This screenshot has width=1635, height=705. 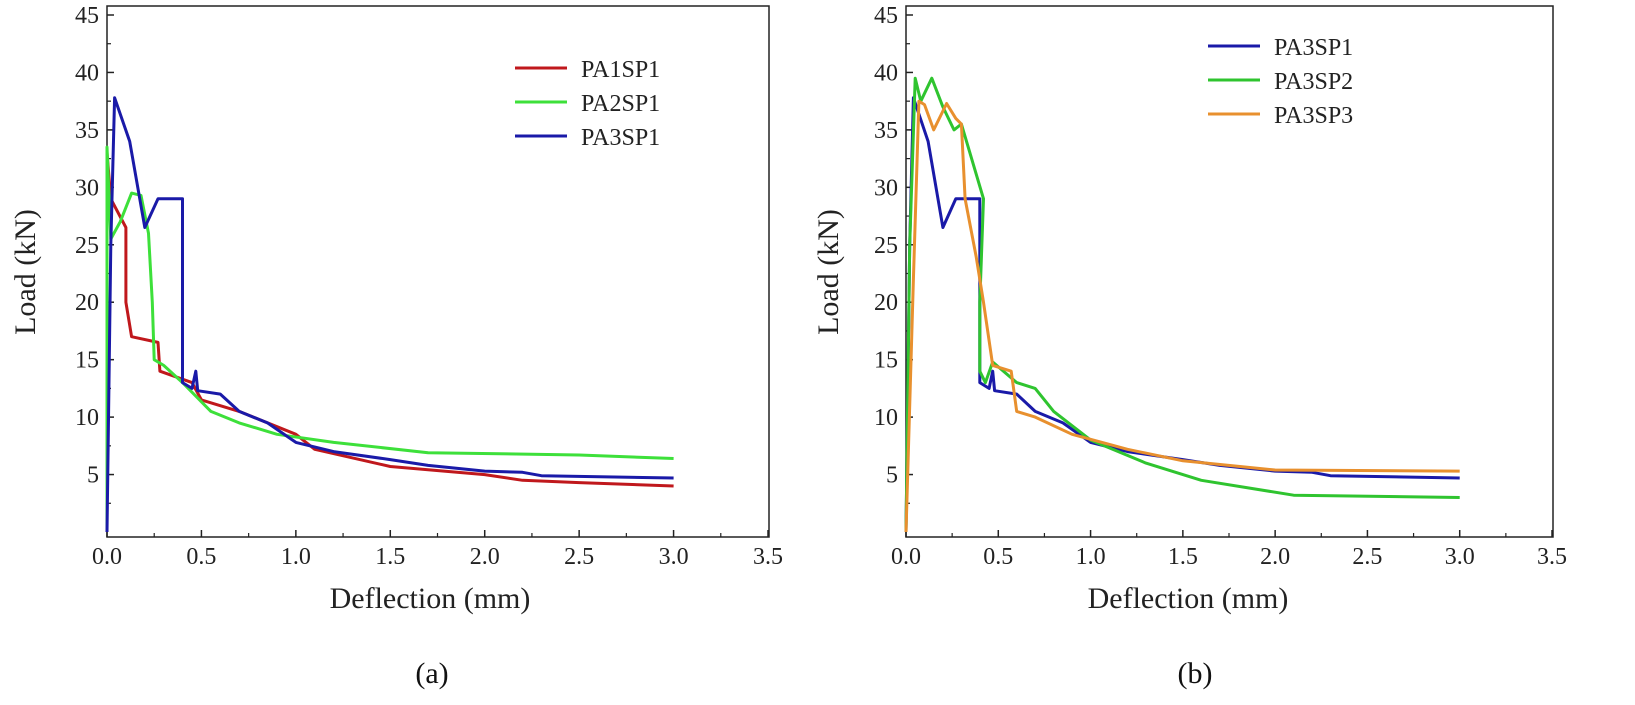 What do you see at coordinates (1313, 116) in the screenshot?
I see `legend-label: PA3SP3` at bounding box center [1313, 116].